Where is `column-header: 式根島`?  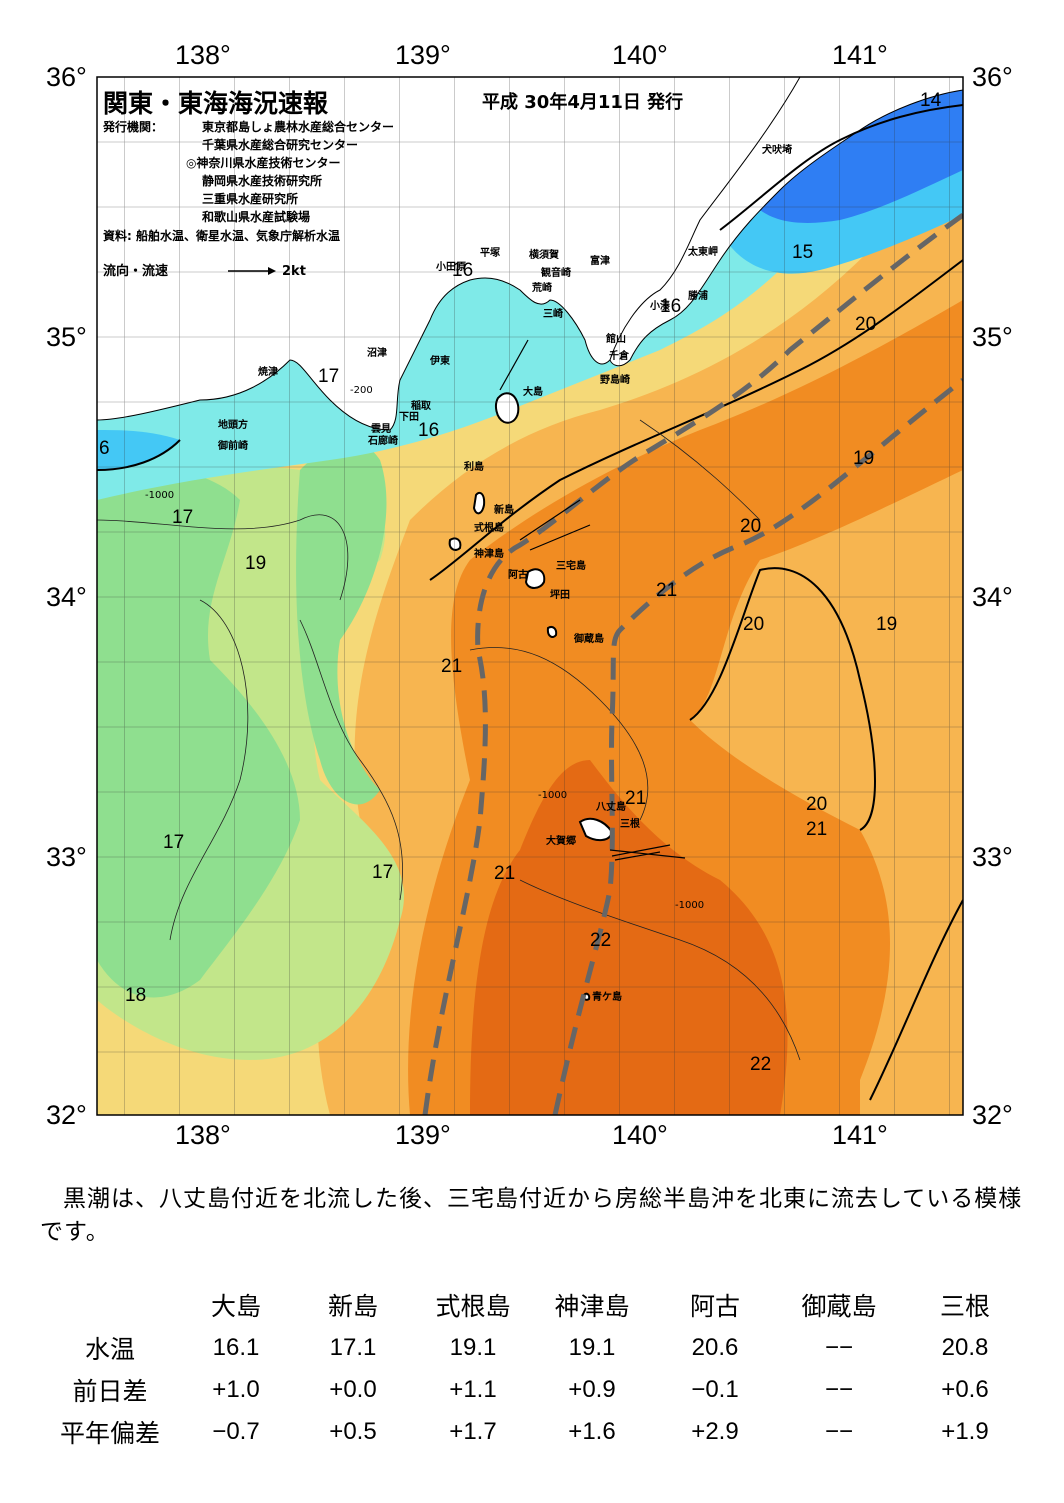 column-header: 式根島 is located at coordinates (473, 1306).